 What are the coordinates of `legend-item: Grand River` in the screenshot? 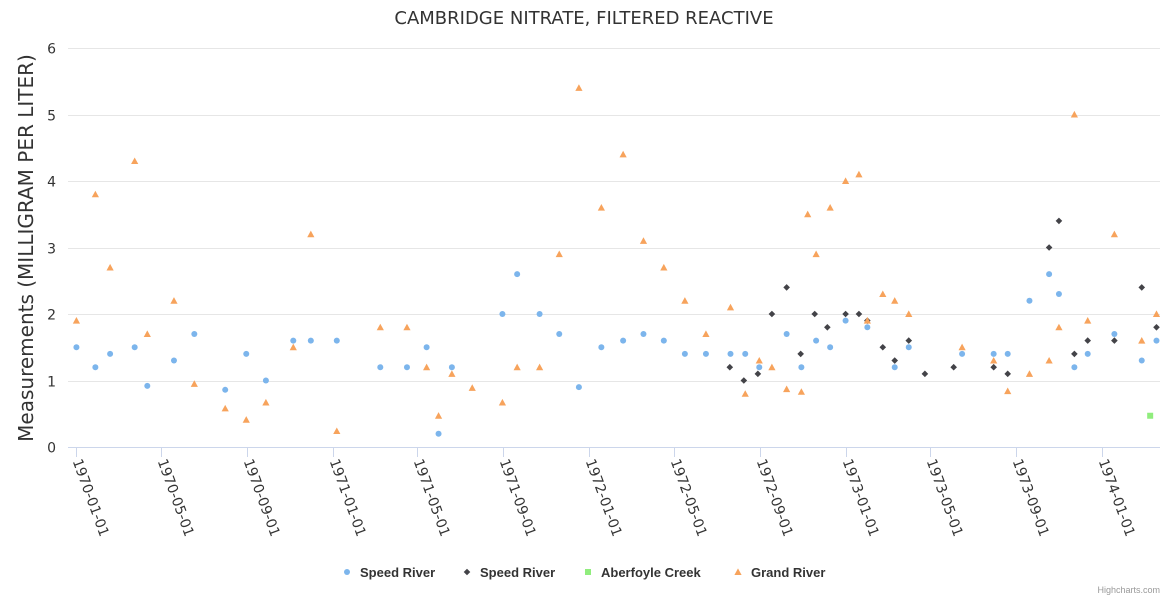 It's located at (779, 572).